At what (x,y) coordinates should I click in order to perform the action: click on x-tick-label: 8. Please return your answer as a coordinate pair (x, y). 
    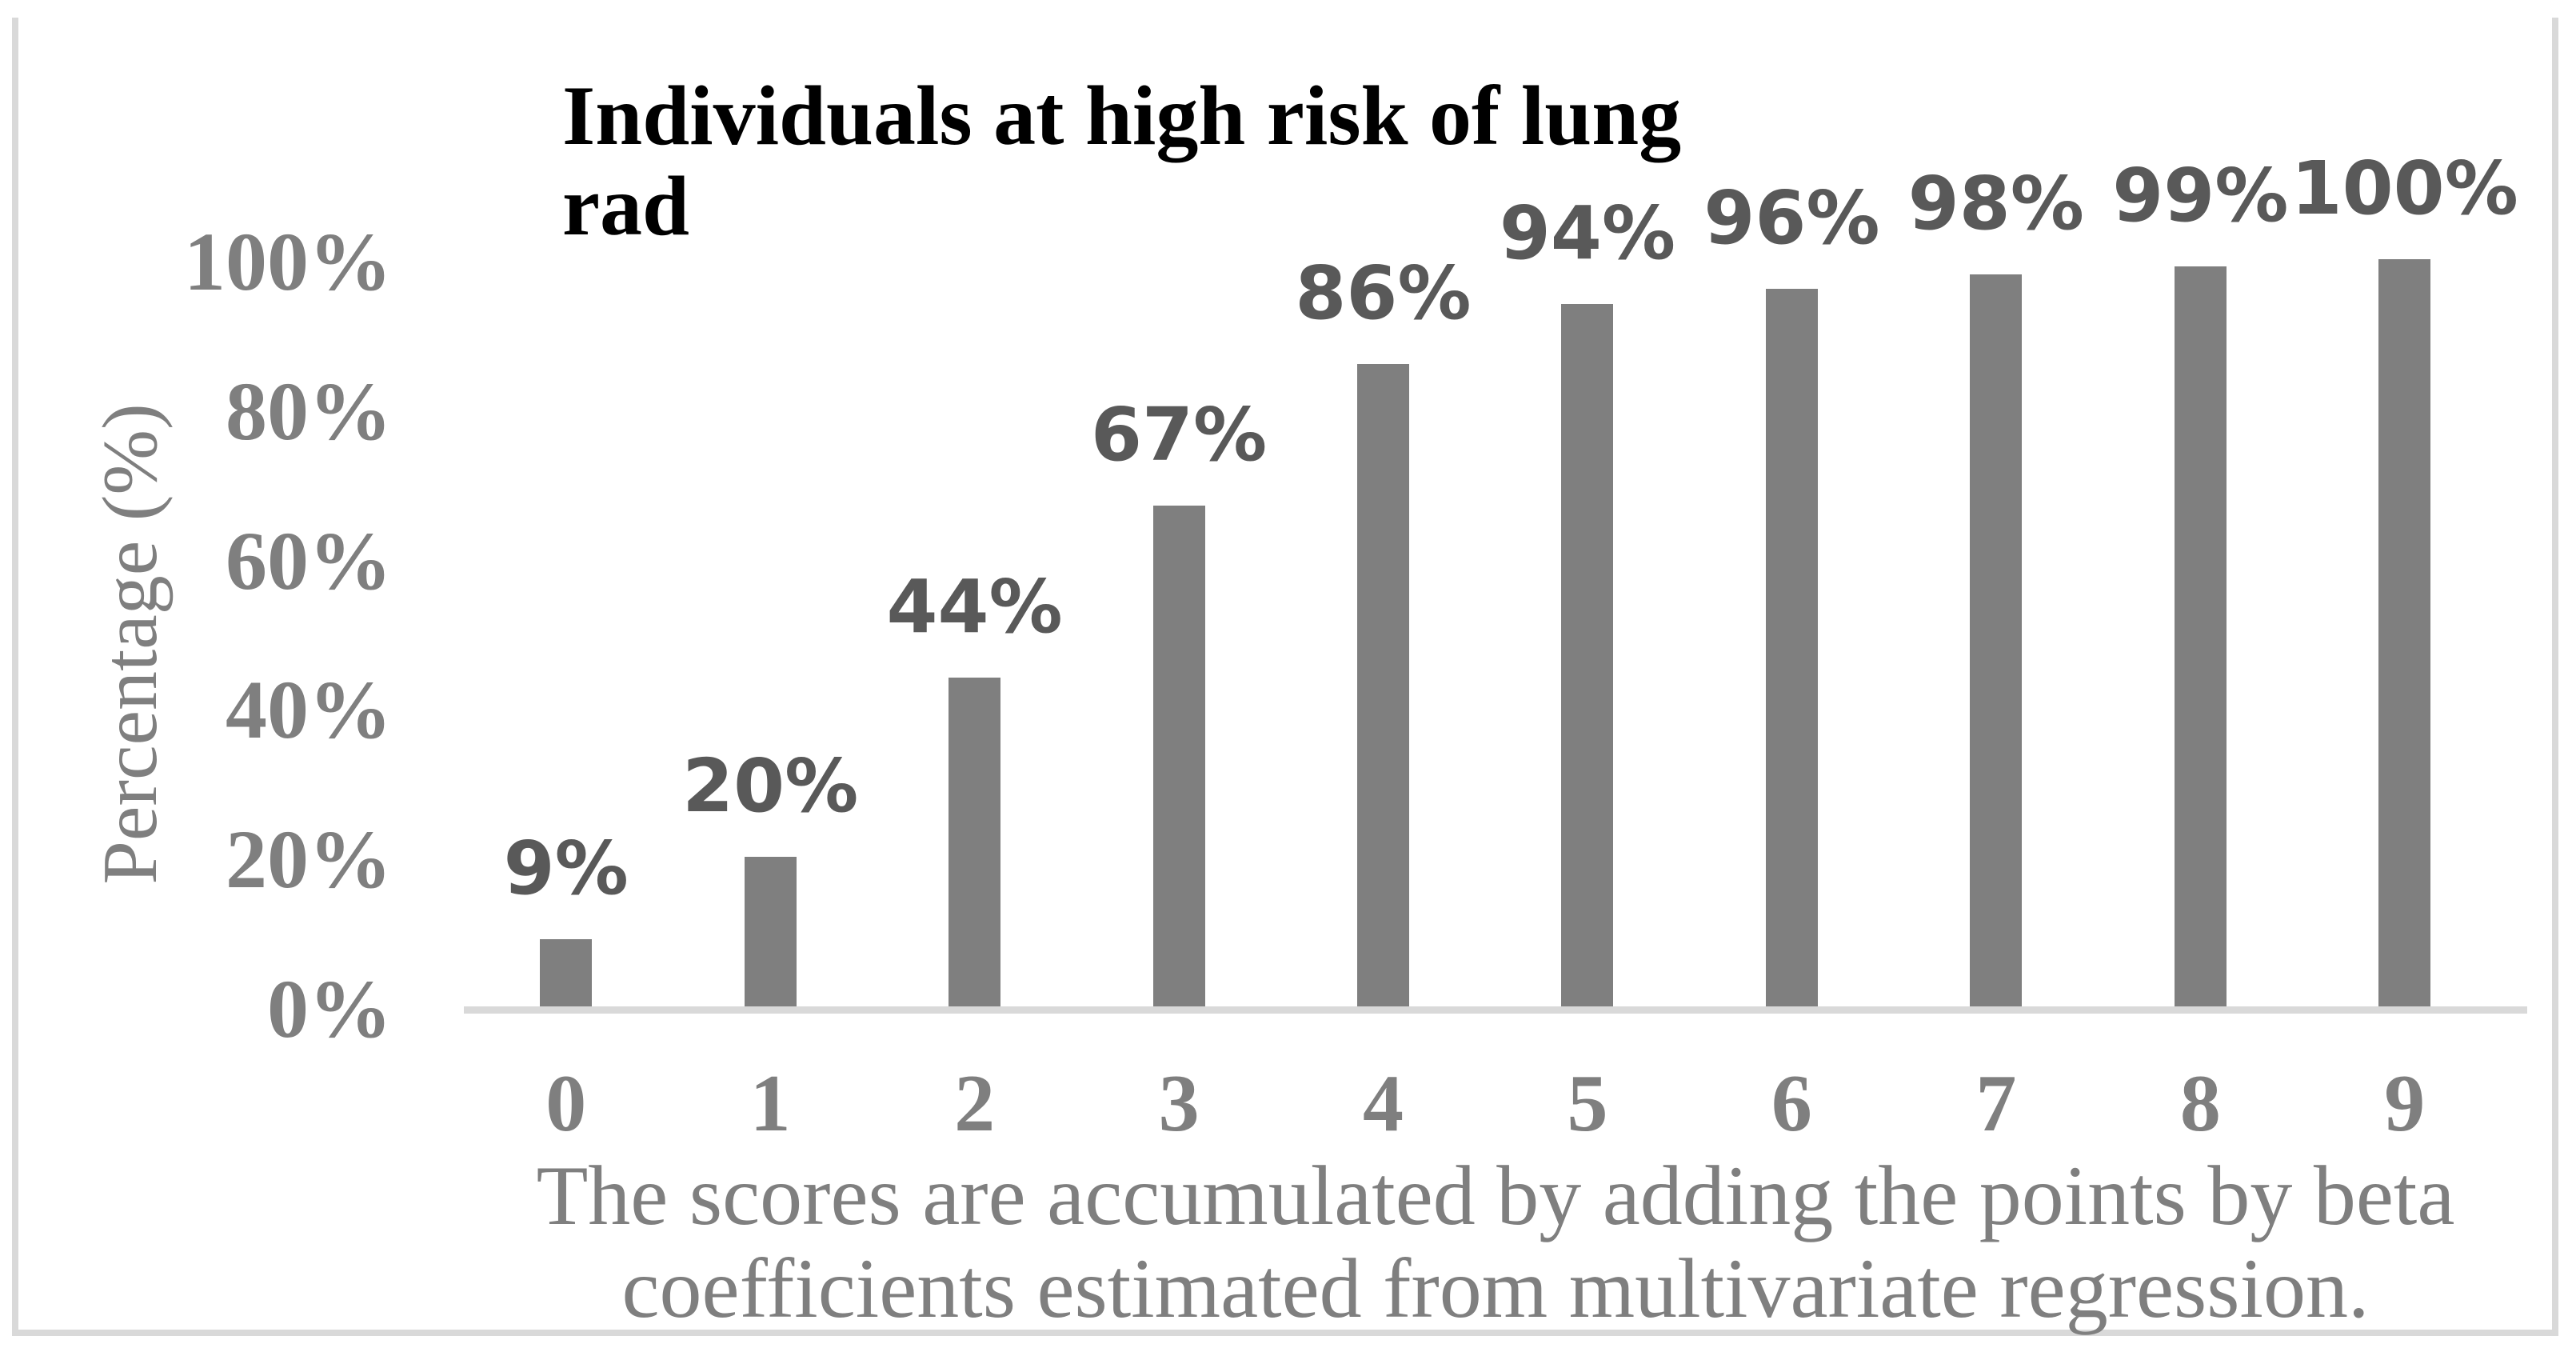
    Looking at the image, I should click on (2200, 1103).